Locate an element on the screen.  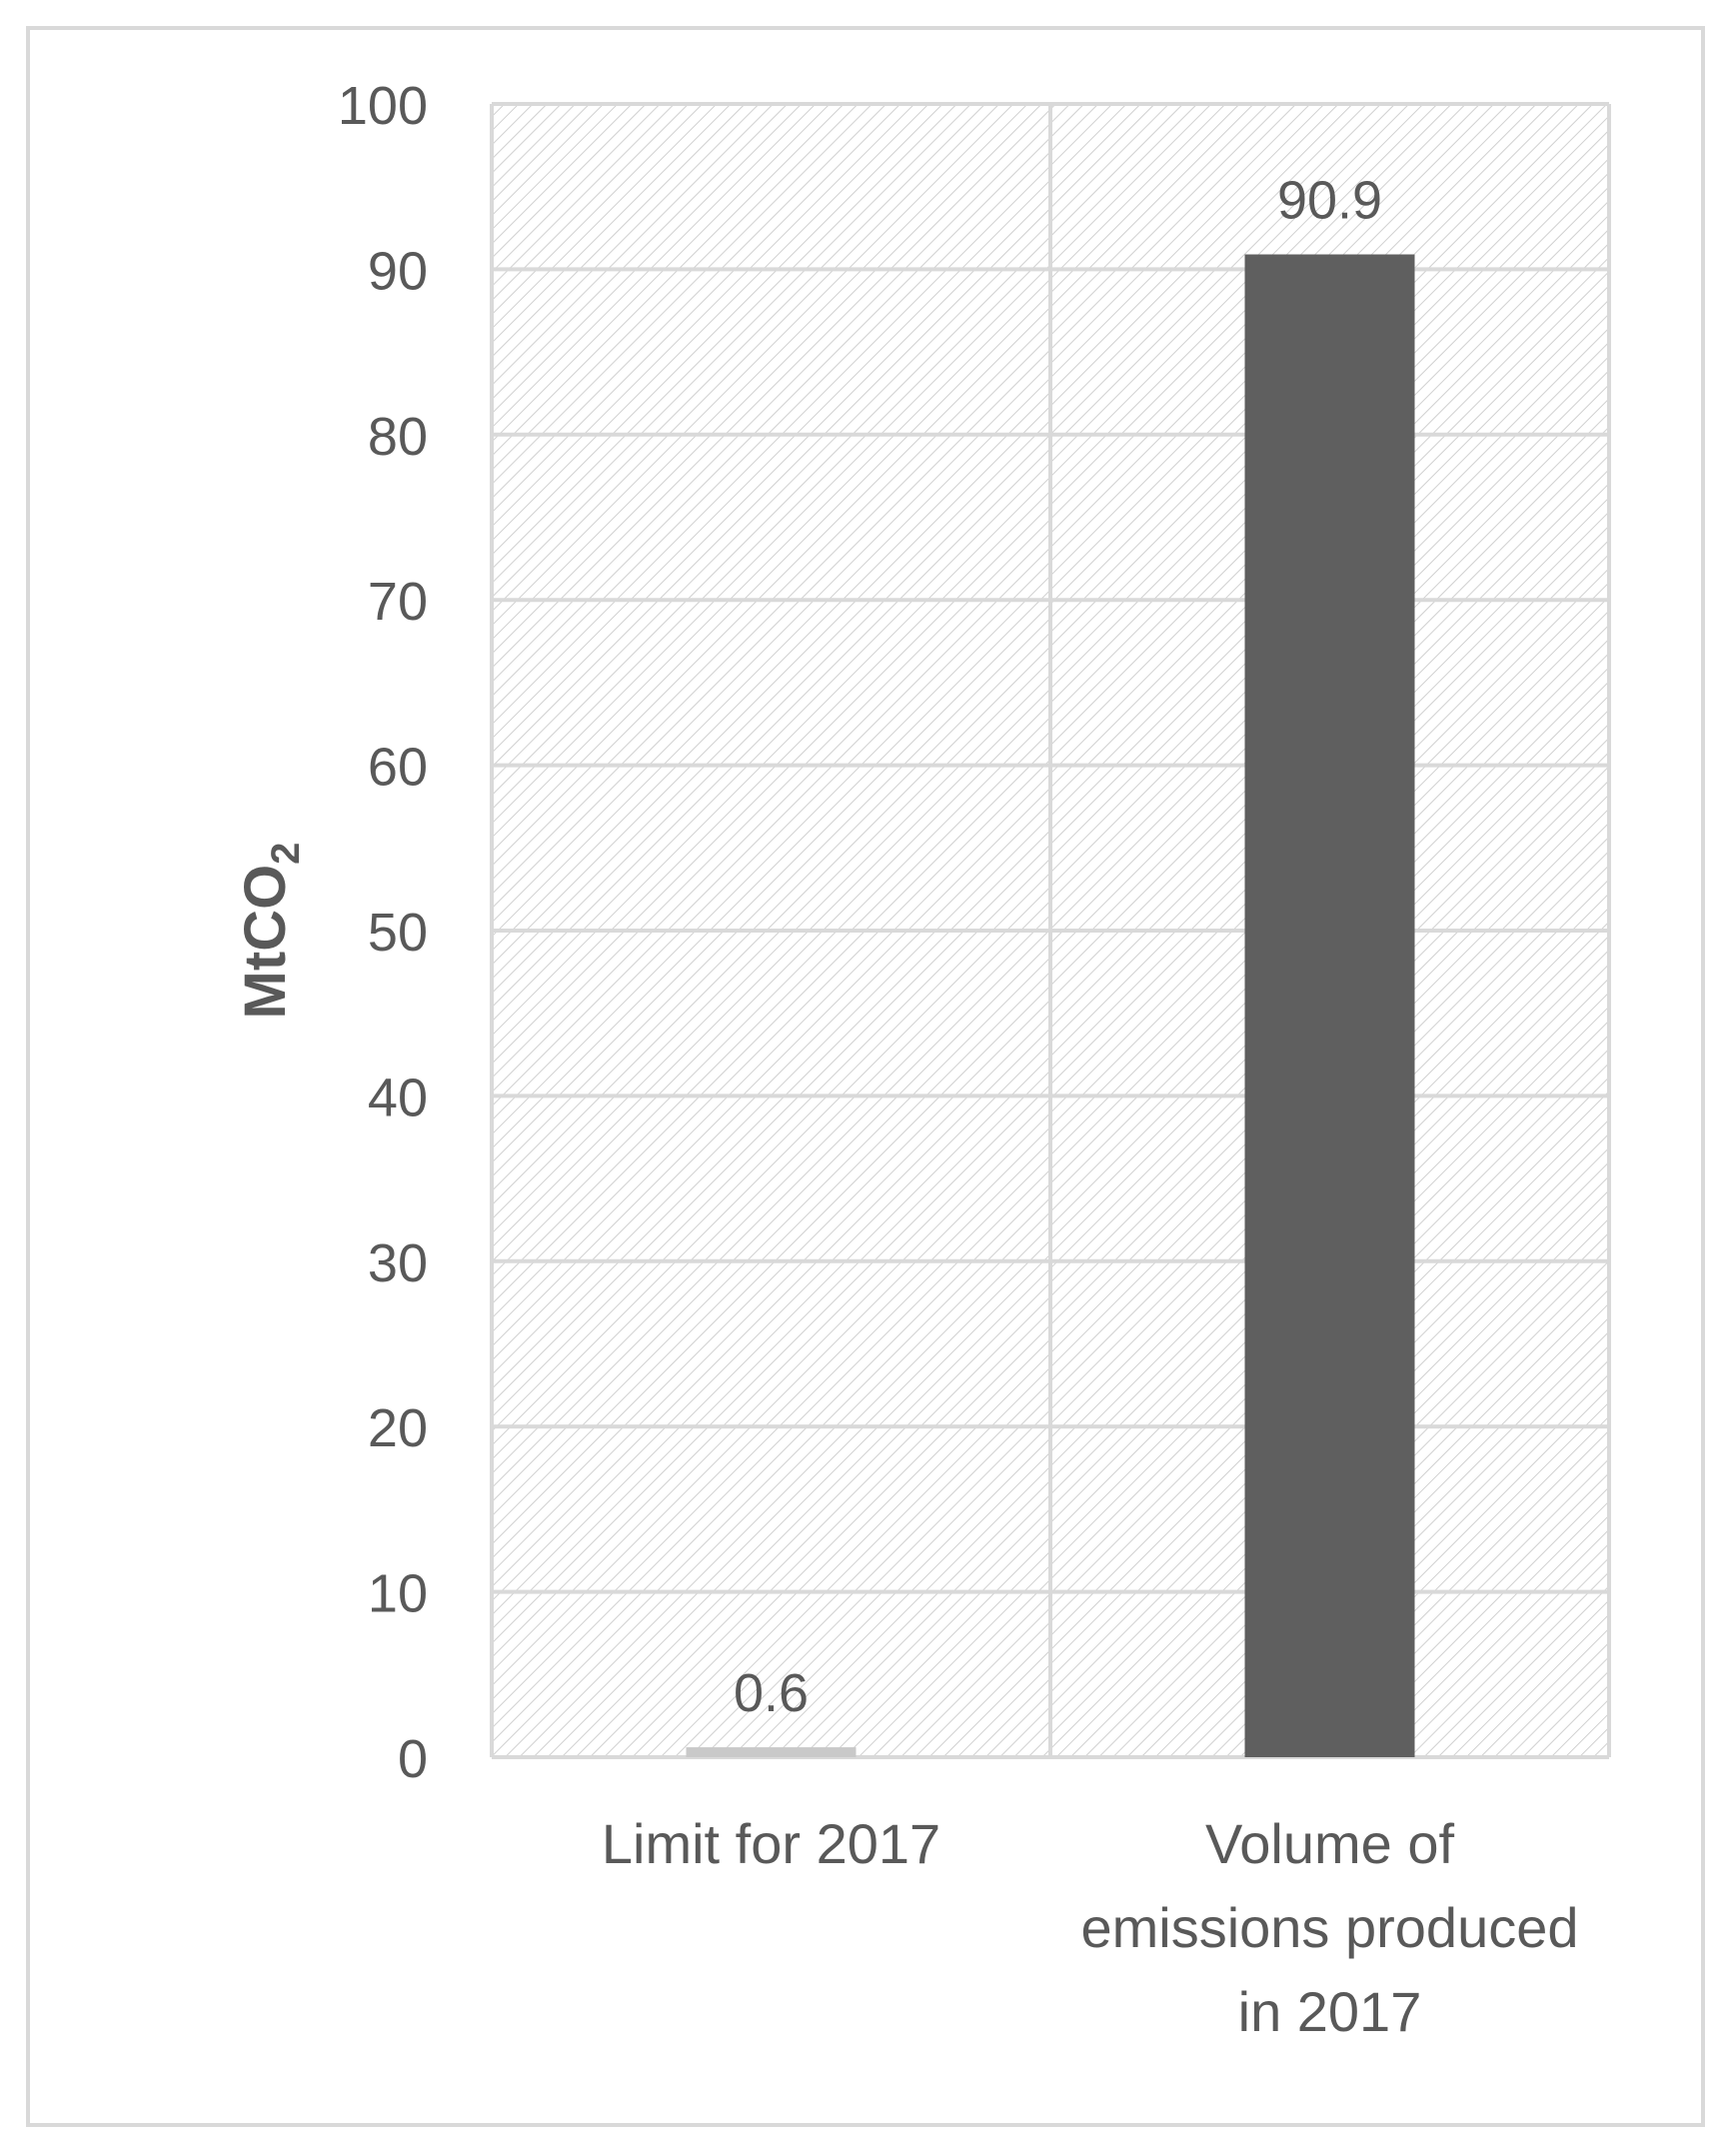
y-tick-label-60: 60 is located at coordinates (398, 768).